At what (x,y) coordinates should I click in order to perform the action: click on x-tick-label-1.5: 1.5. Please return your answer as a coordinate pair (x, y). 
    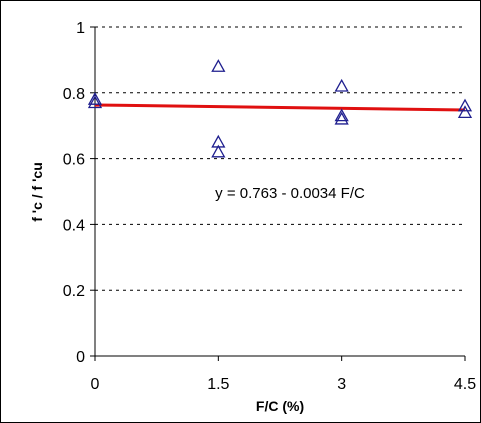
    Looking at the image, I should click on (218, 384).